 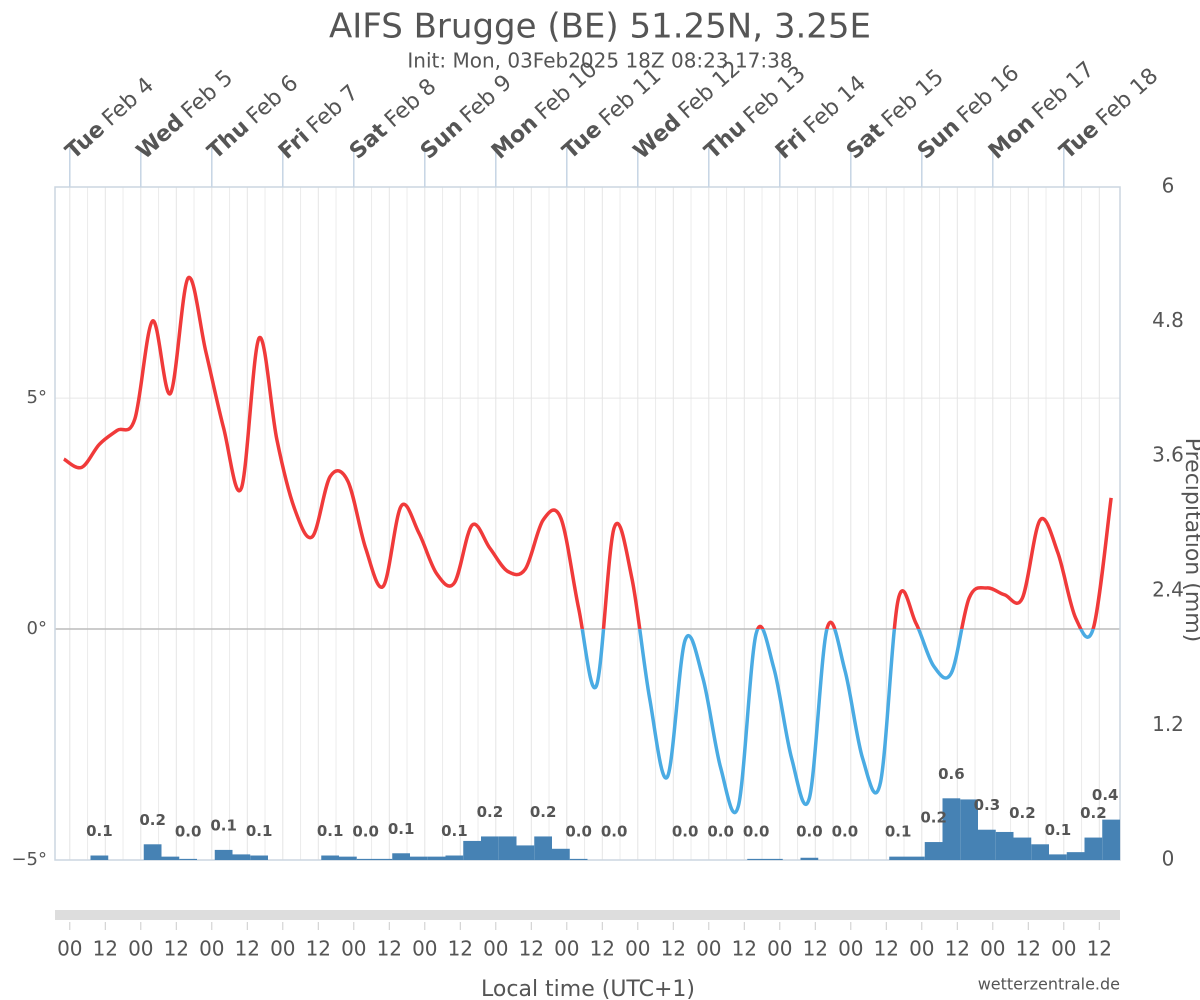 I want to click on precip-total-label: 0.6, so click(x=951, y=774).